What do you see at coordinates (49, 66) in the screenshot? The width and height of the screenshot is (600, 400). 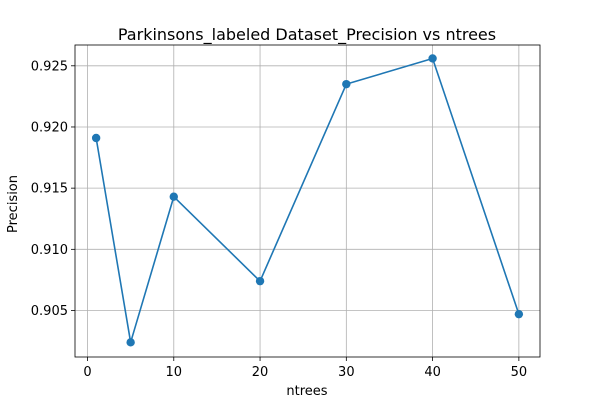 I see `y-tick-label: 0.925` at bounding box center [49, 66].